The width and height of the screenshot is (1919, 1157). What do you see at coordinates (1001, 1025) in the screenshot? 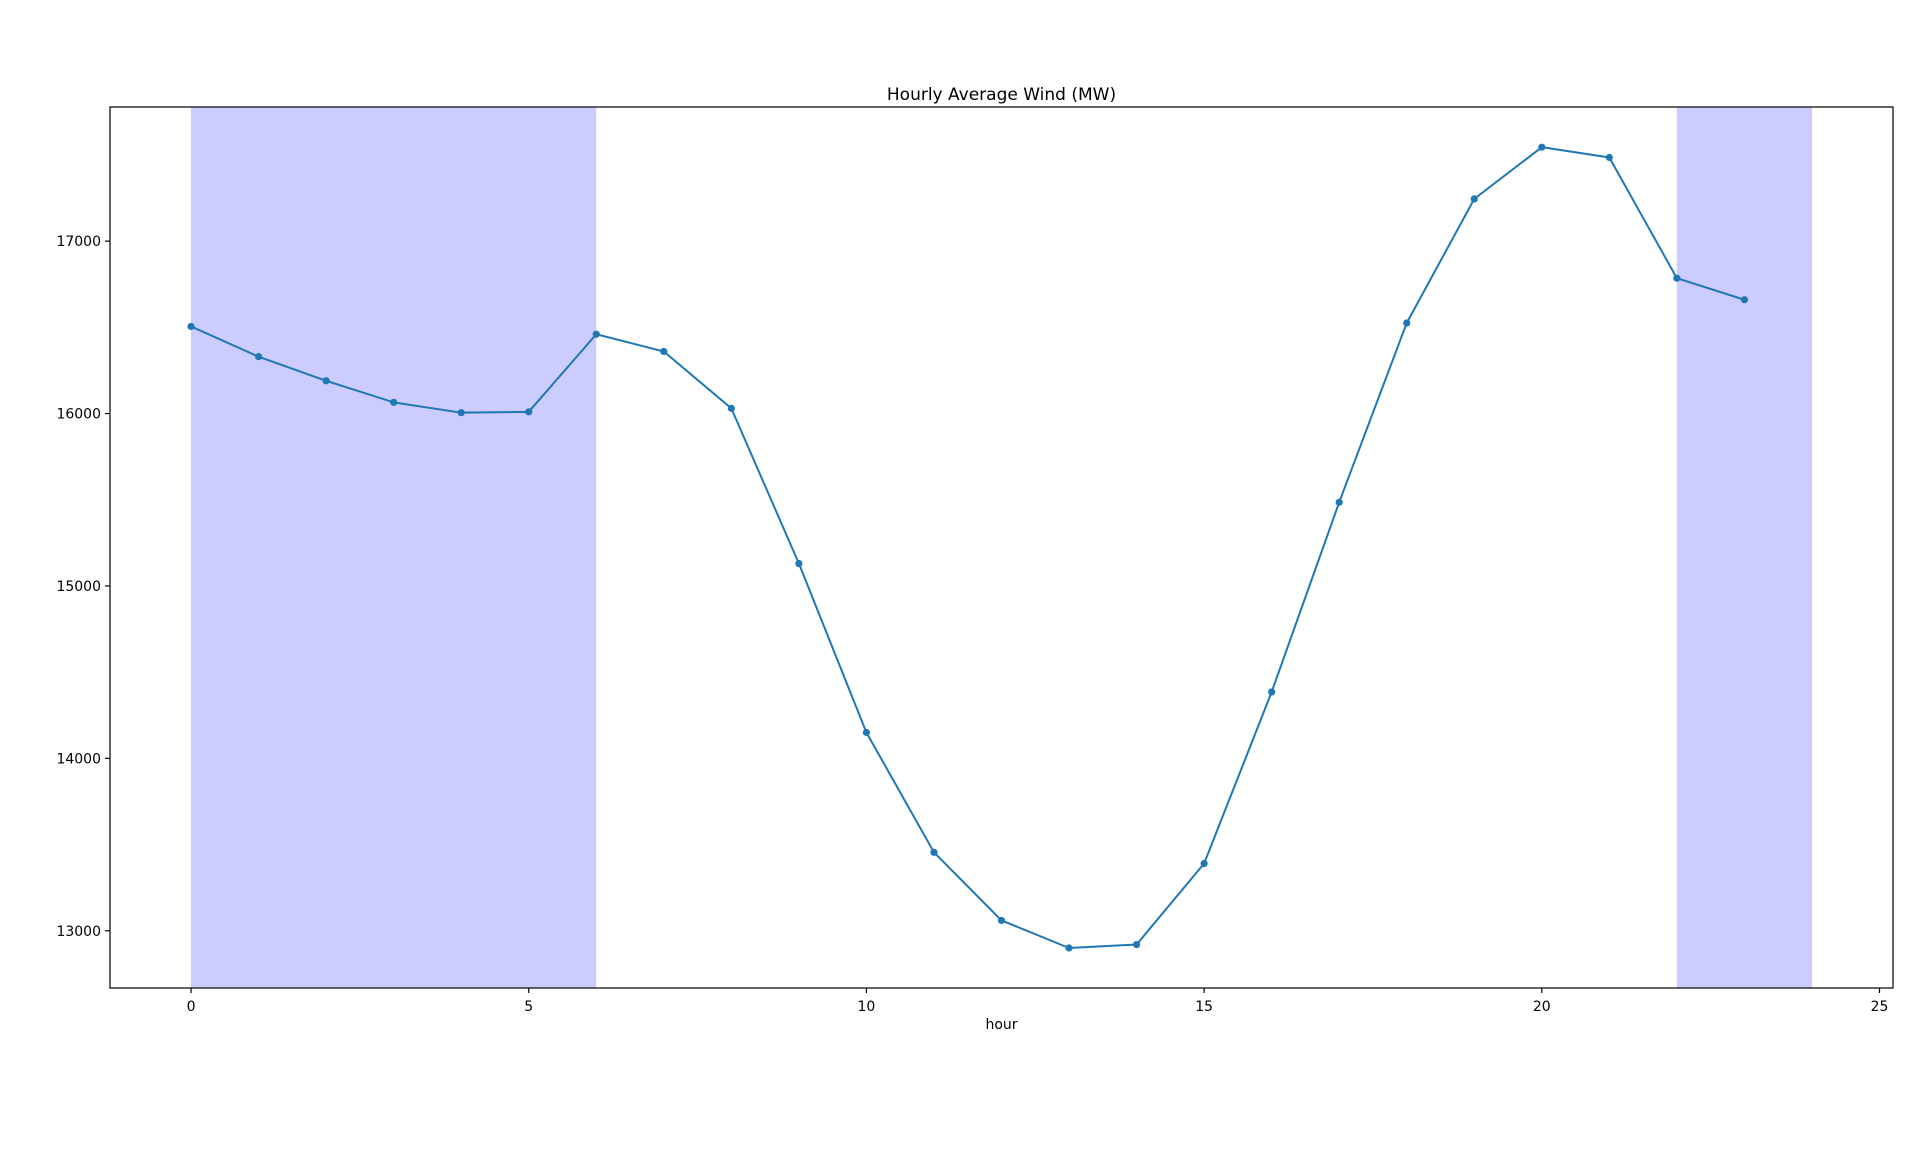
I see `x-axis-label: hour` at bounding box center [1001, 1025].